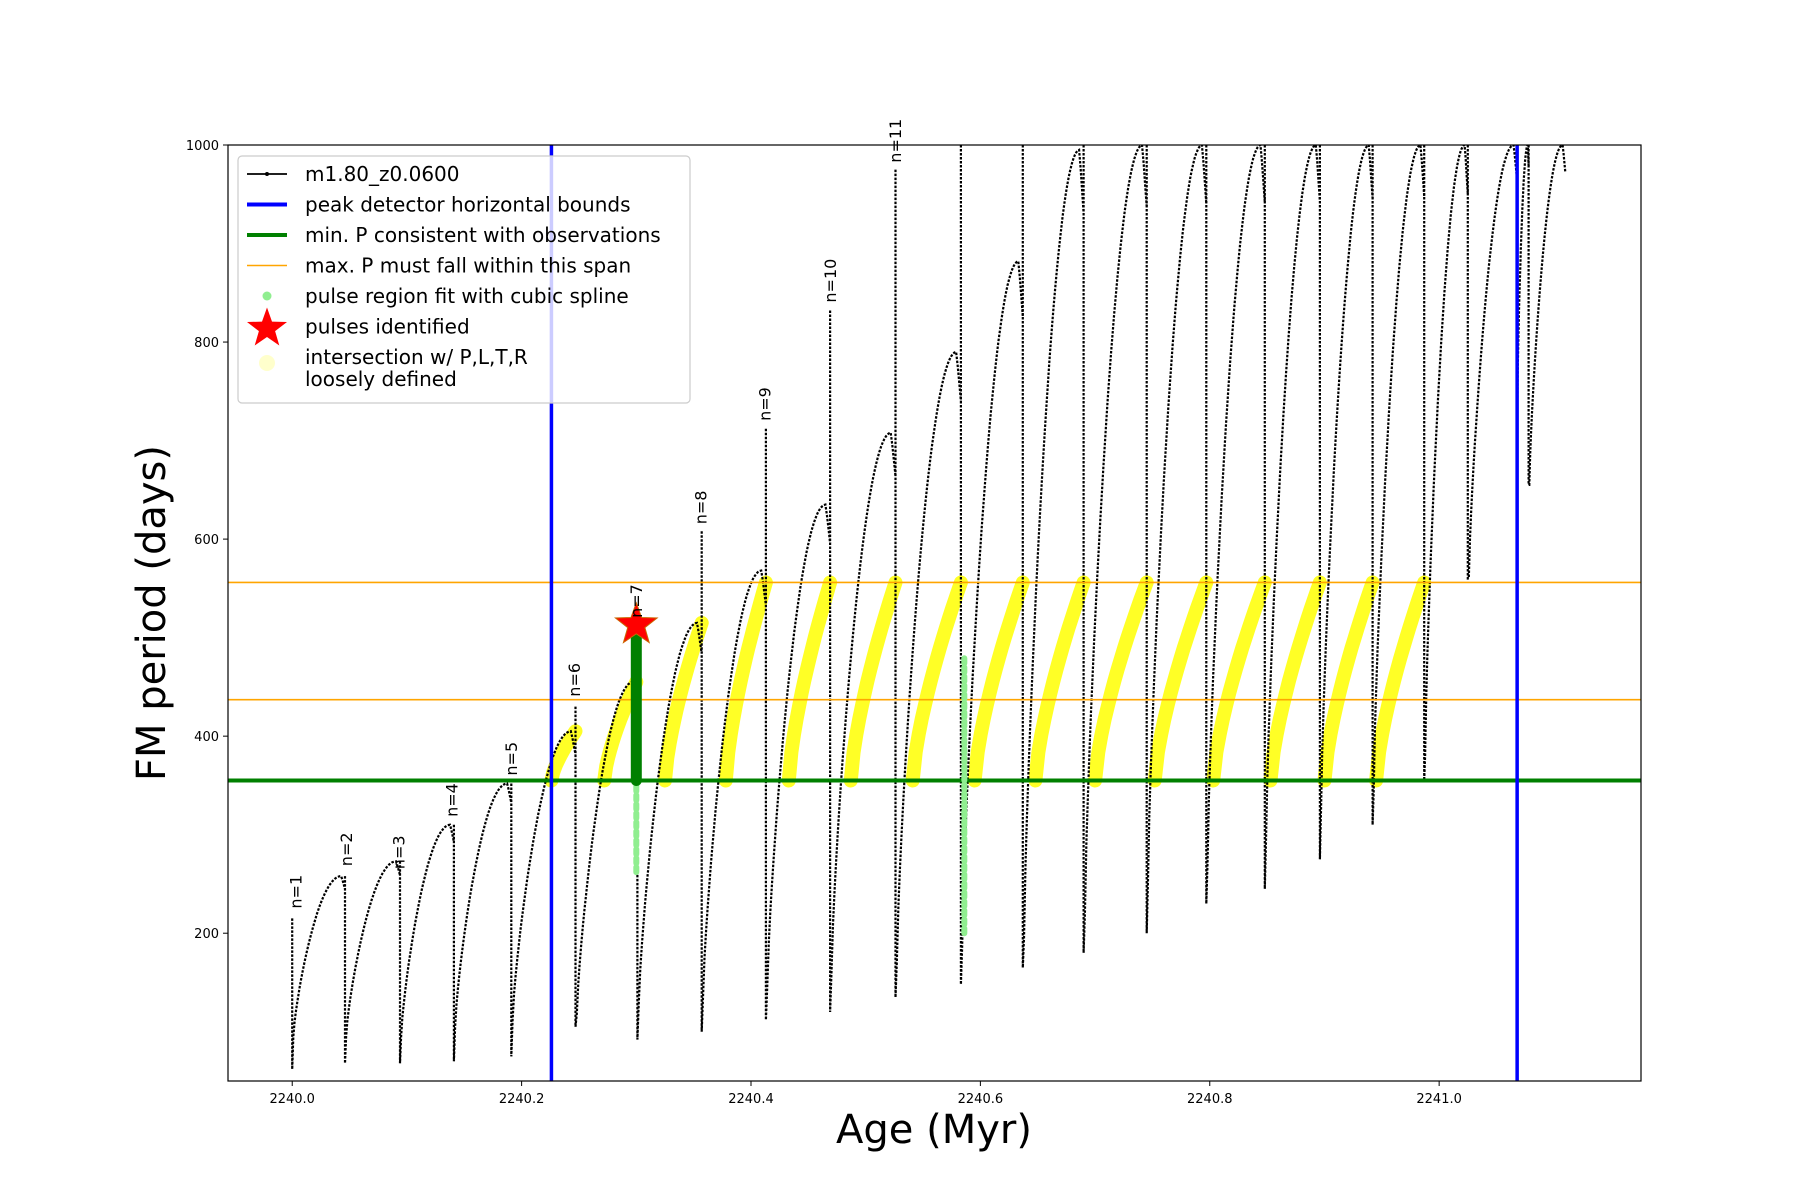  I want to click on legend-entry-6: pulses identified, so click(358, 326).